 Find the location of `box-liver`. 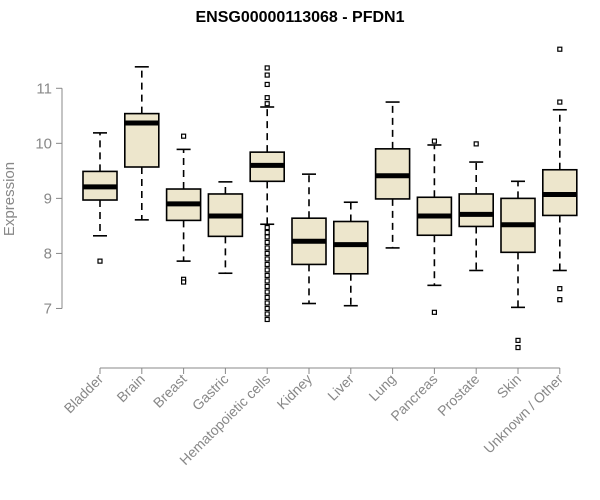

box-liver is located at coordinates (350, 254).